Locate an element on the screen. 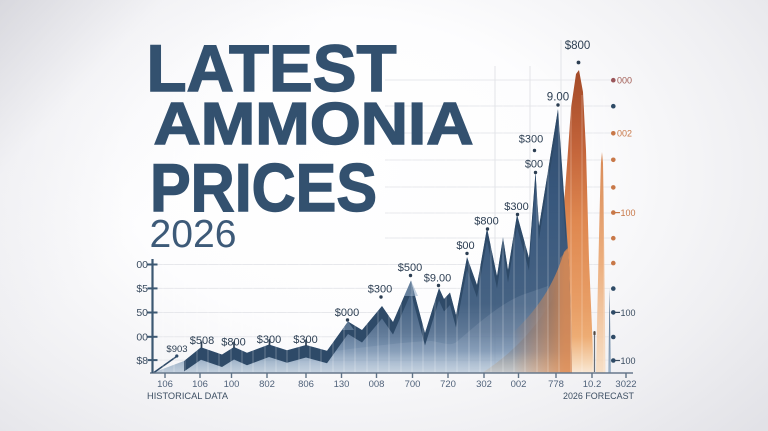 The width and height of the screenshot is (768, 431). svg-text: 720 is located at coordinates (448, 384).